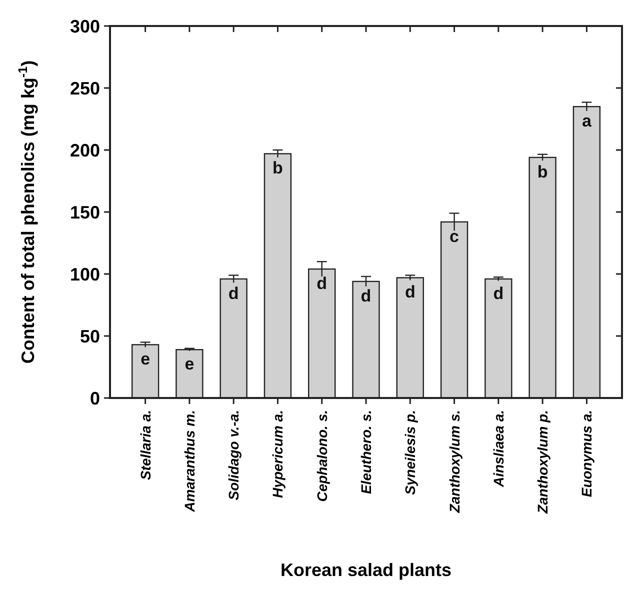 The height and width of the screenshot is (596, 634). Describe the element at coordinates (498, 449) in the screenshot. I see `x-tick-label: Ainsliaea a.` at that location.